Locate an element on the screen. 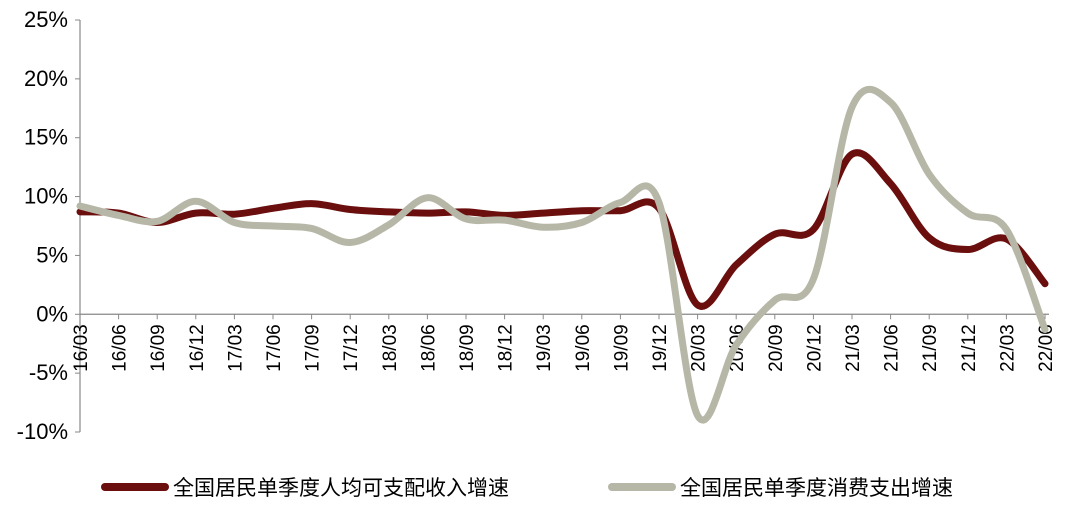 The width and height of the screenshot is (1080, 512). x-tick-label: 21/03 is located at coordinates (853, 348).